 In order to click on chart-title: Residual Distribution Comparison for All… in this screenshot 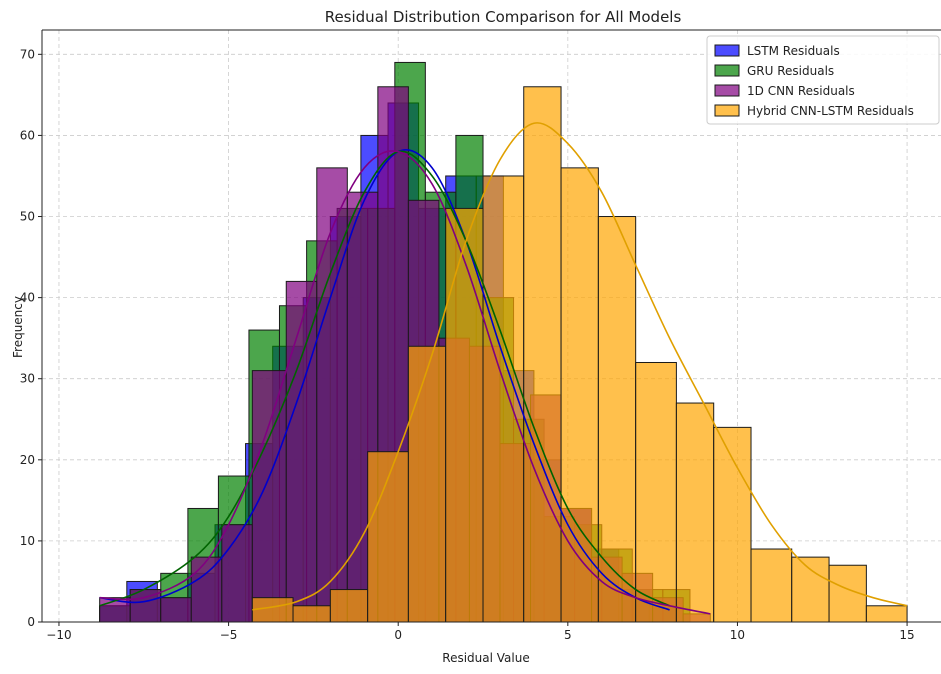, I will do `click(503, 17)`.